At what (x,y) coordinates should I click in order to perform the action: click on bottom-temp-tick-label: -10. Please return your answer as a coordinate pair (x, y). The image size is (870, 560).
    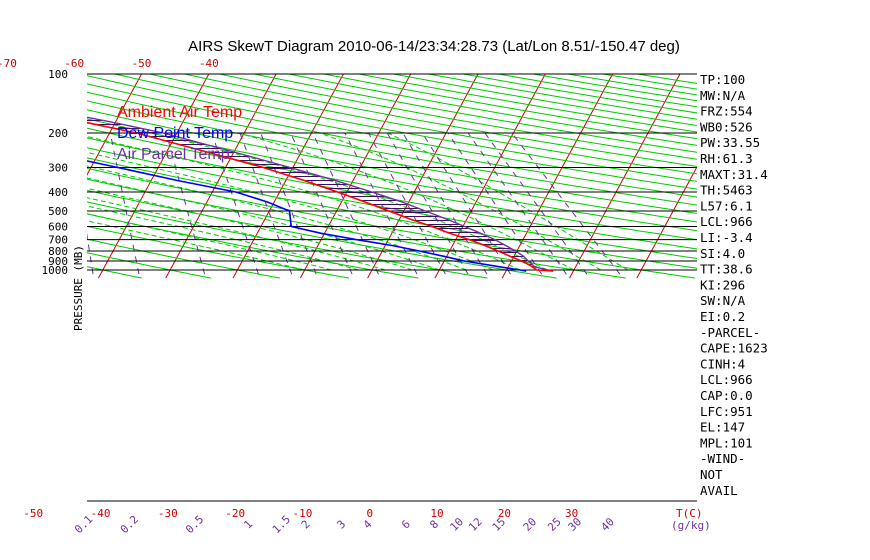
    Looking at the image, I should click on (303, 513).